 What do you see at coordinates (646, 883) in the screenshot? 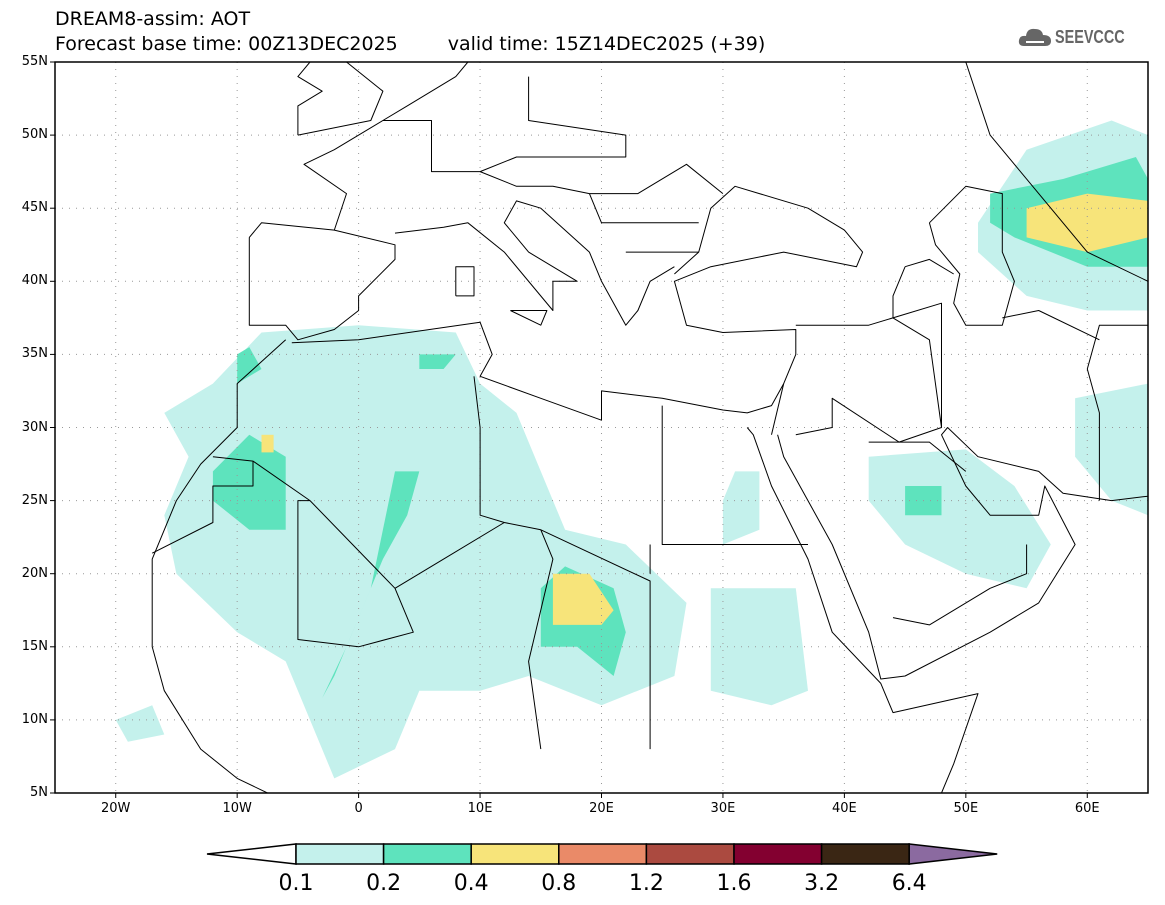
I see `colorbar-label: 1.2` at bounding box center [646, 883].